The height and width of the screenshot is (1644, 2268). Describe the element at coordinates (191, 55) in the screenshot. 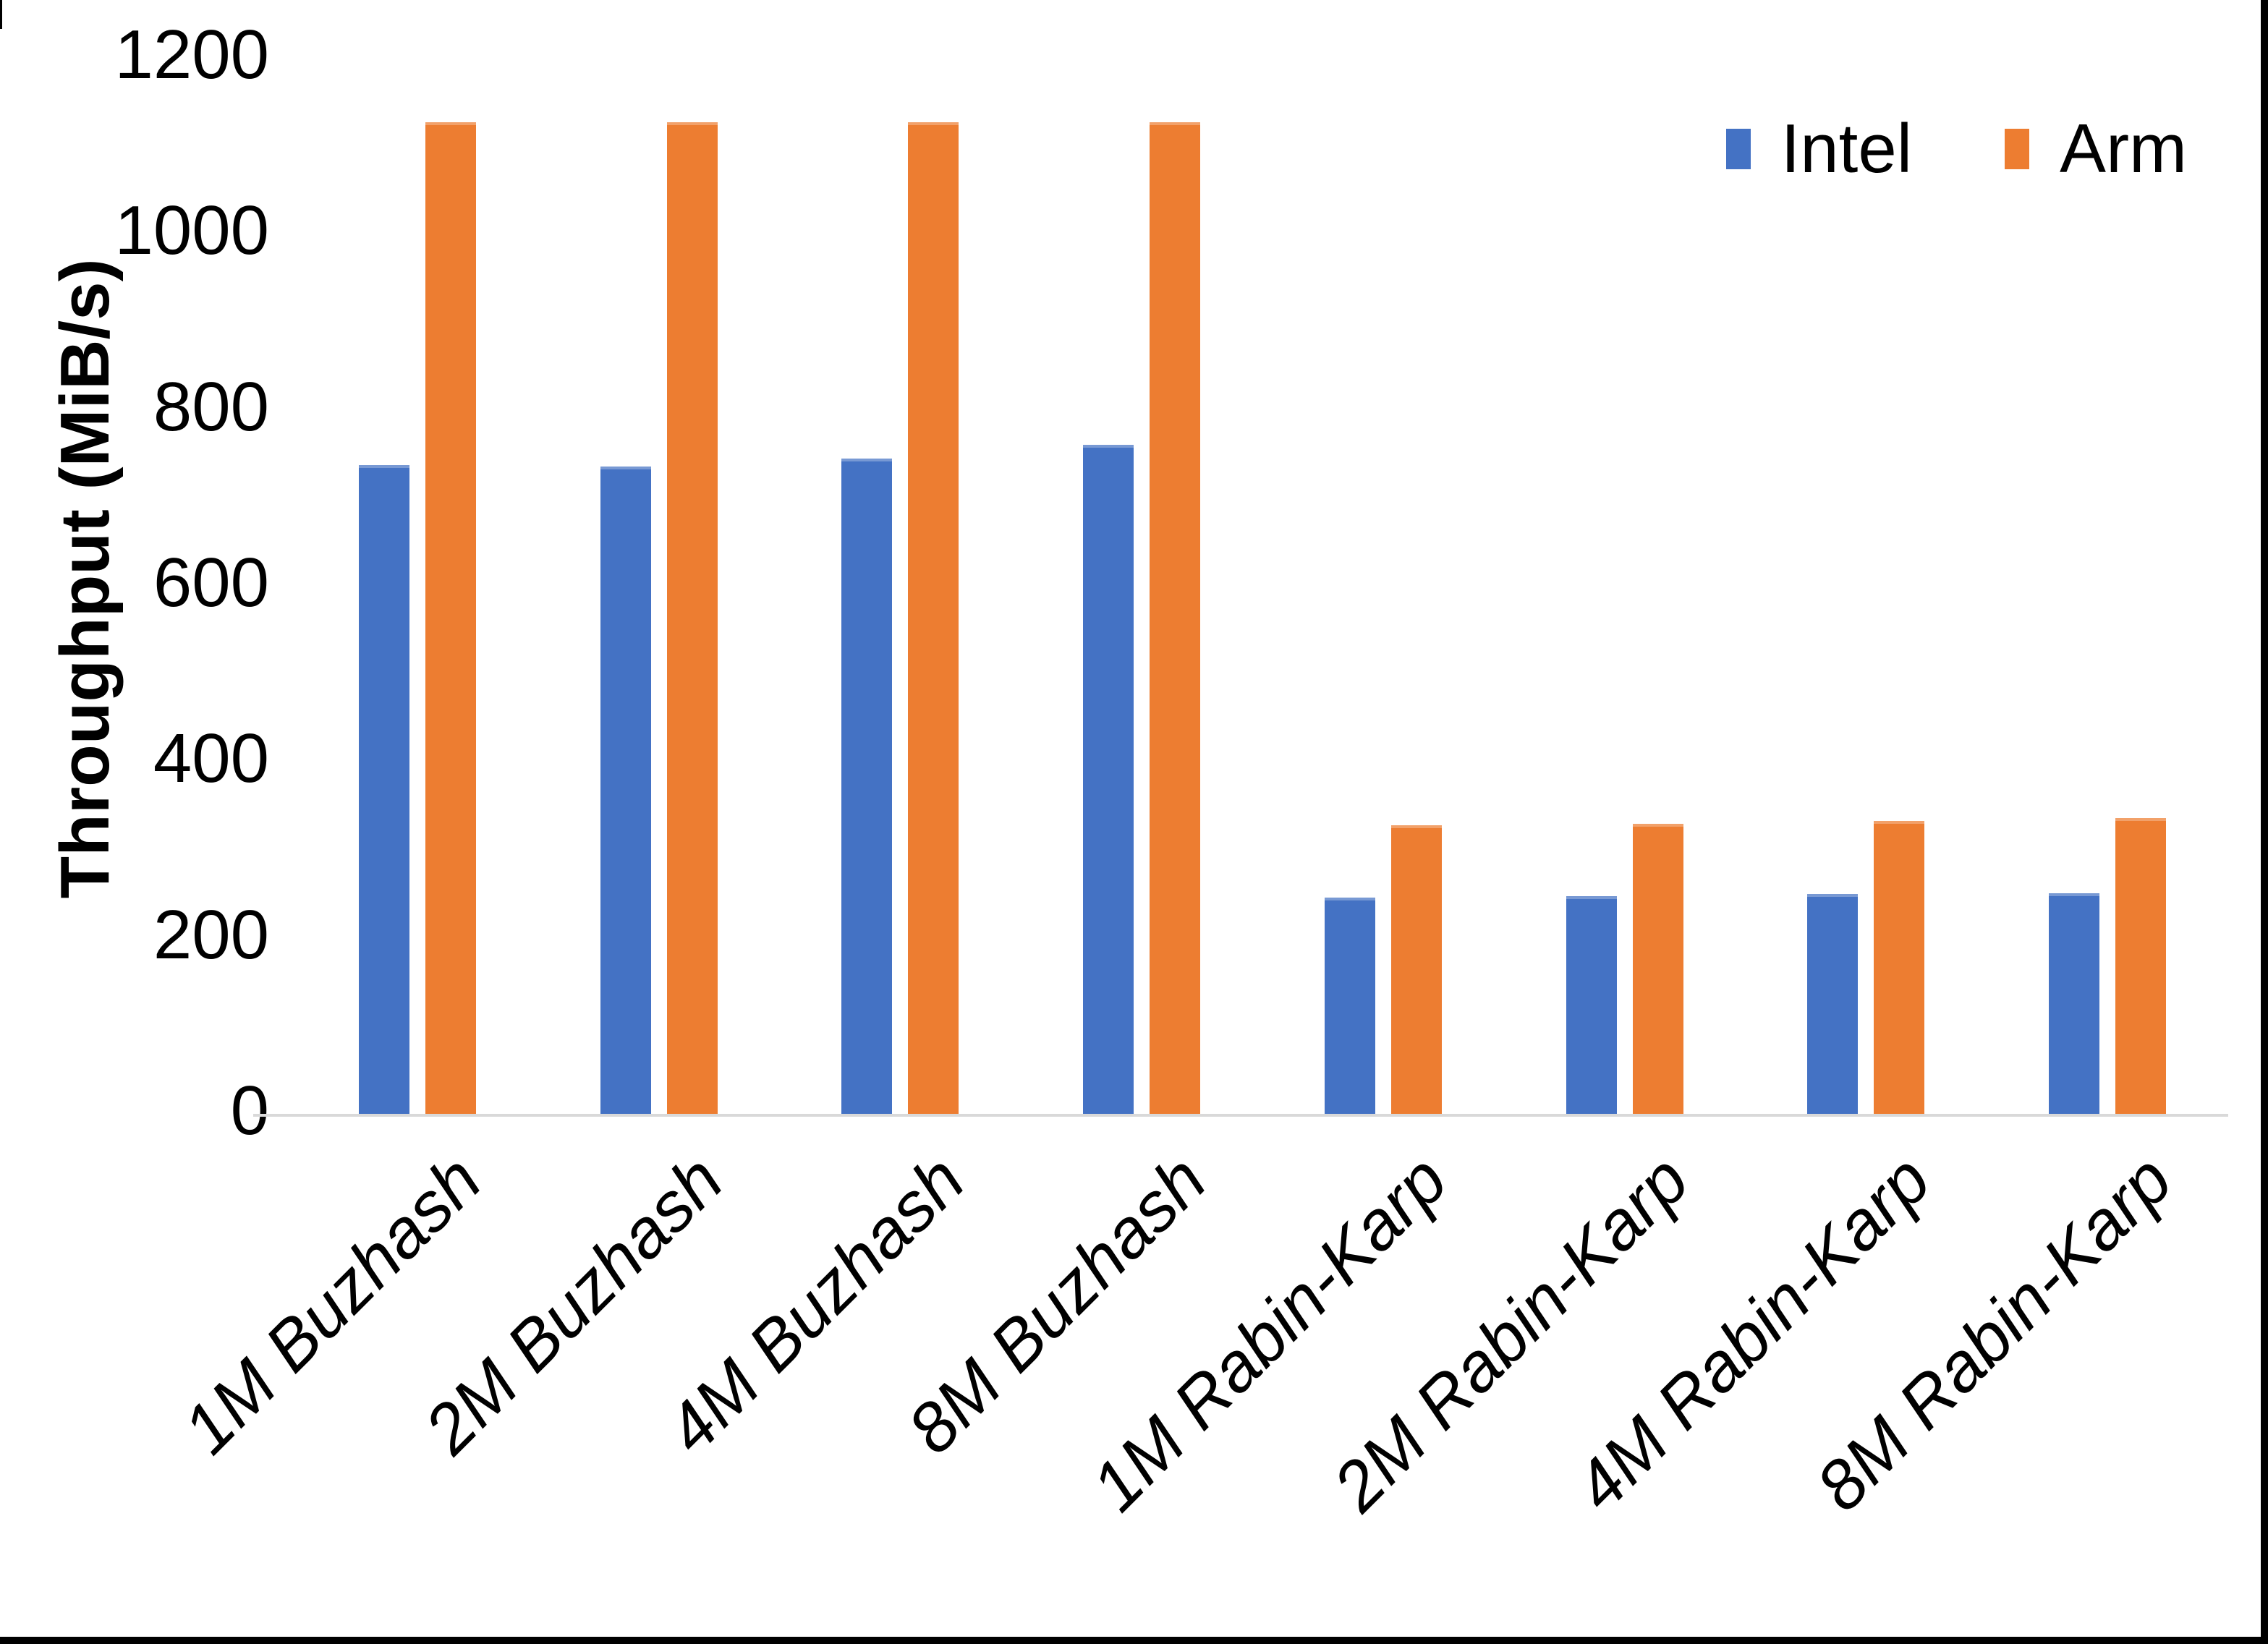

I see `y-tick-label: 1200` at that location.